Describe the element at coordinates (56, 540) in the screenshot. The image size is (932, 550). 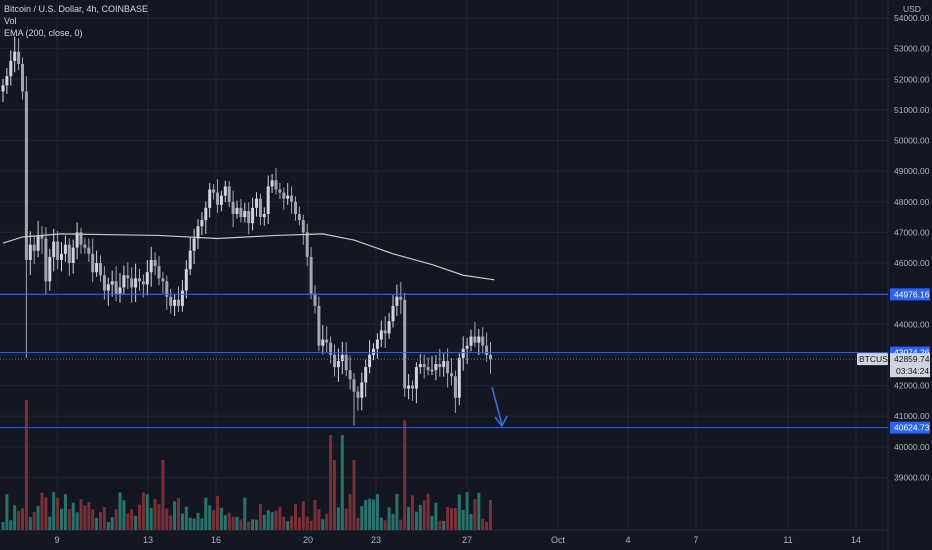
I see `x-tick-label: 9` at that location.